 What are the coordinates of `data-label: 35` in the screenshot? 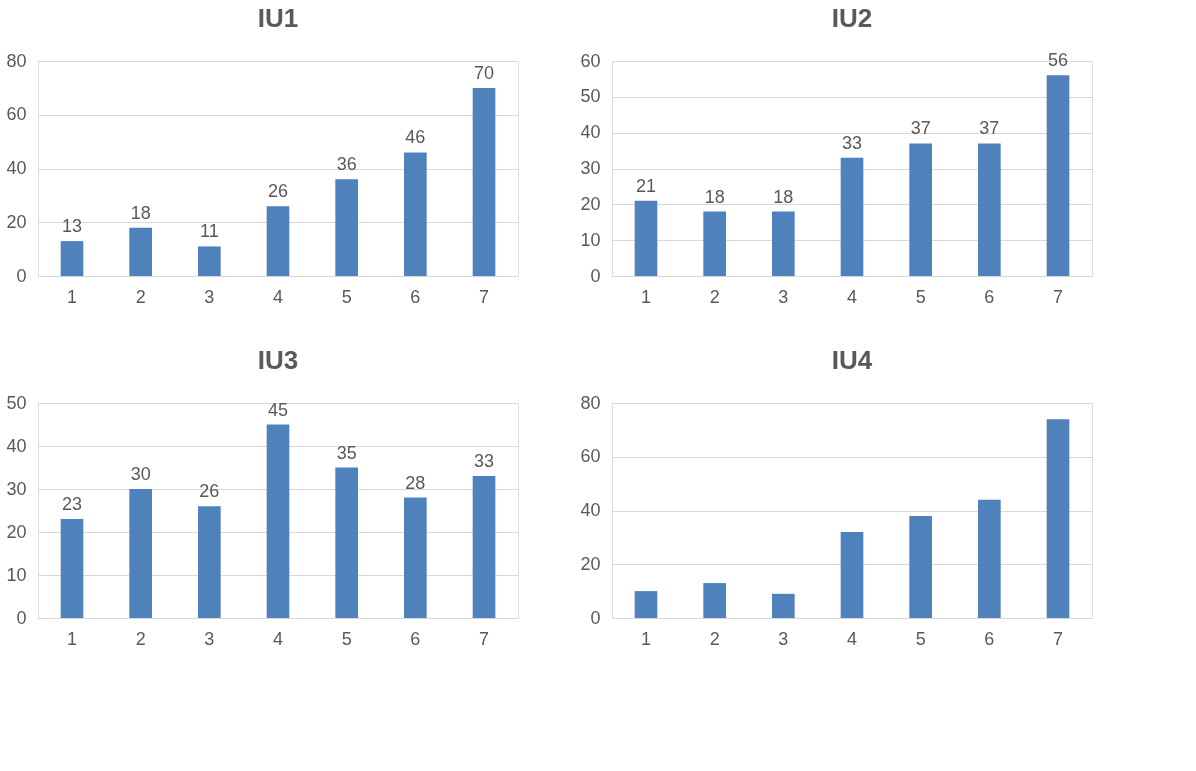 It's located at (346, 452).